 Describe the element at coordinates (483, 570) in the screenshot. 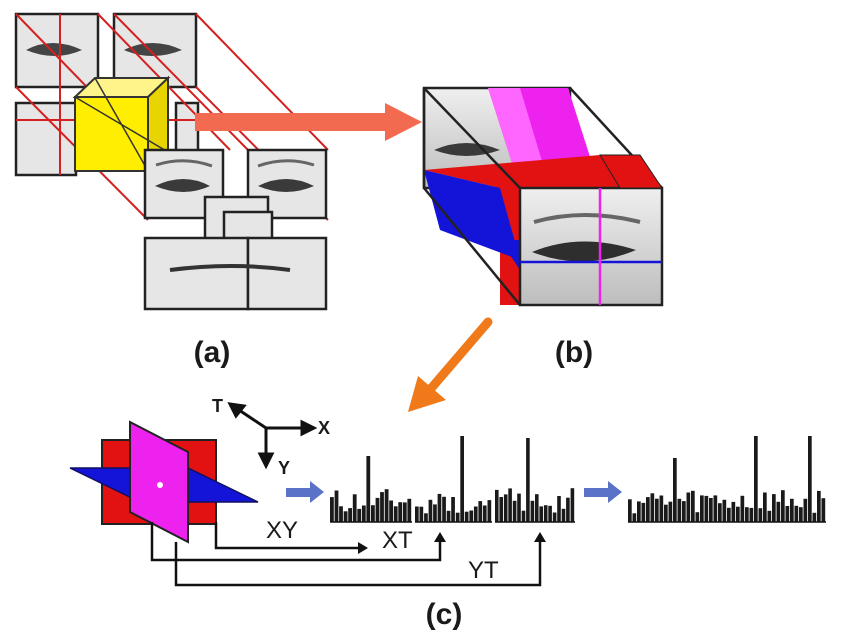

I see `plane-yt-label: YT` at that location.